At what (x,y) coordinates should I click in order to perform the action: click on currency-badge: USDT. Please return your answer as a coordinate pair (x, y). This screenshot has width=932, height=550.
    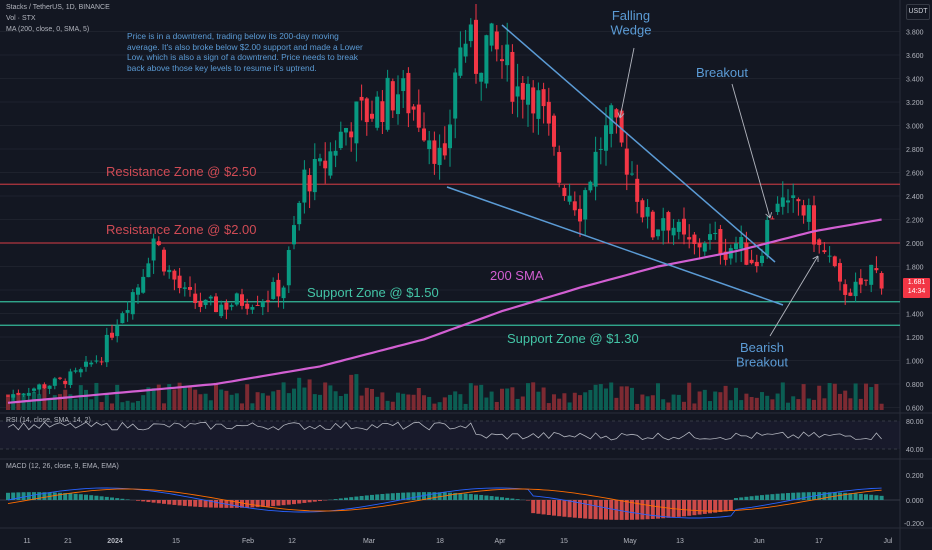
    Looking at the image, I should click on (918, 12).